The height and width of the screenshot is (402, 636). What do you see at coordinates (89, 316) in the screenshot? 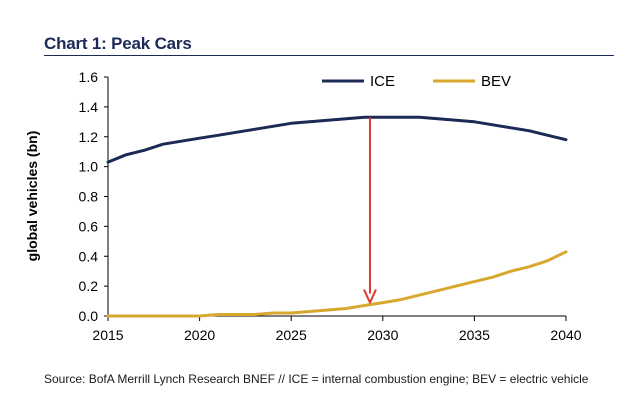
I see `y-tick-label: 0.0` at bounding box center [89, 316].